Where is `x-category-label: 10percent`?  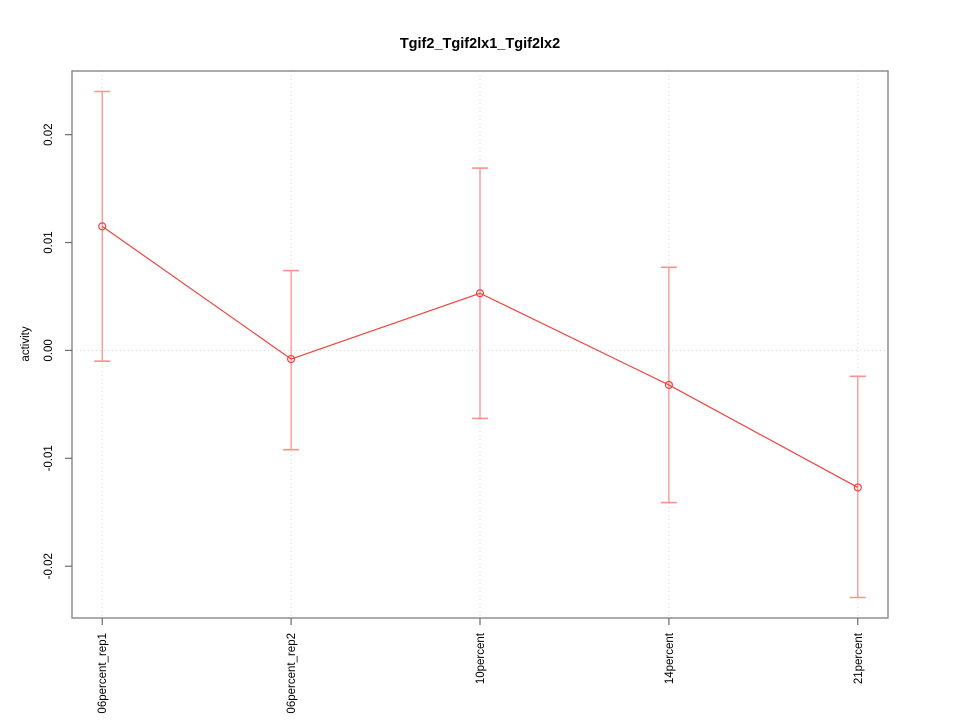
x-category-label: 10percent is located at coordinates (481, 658).